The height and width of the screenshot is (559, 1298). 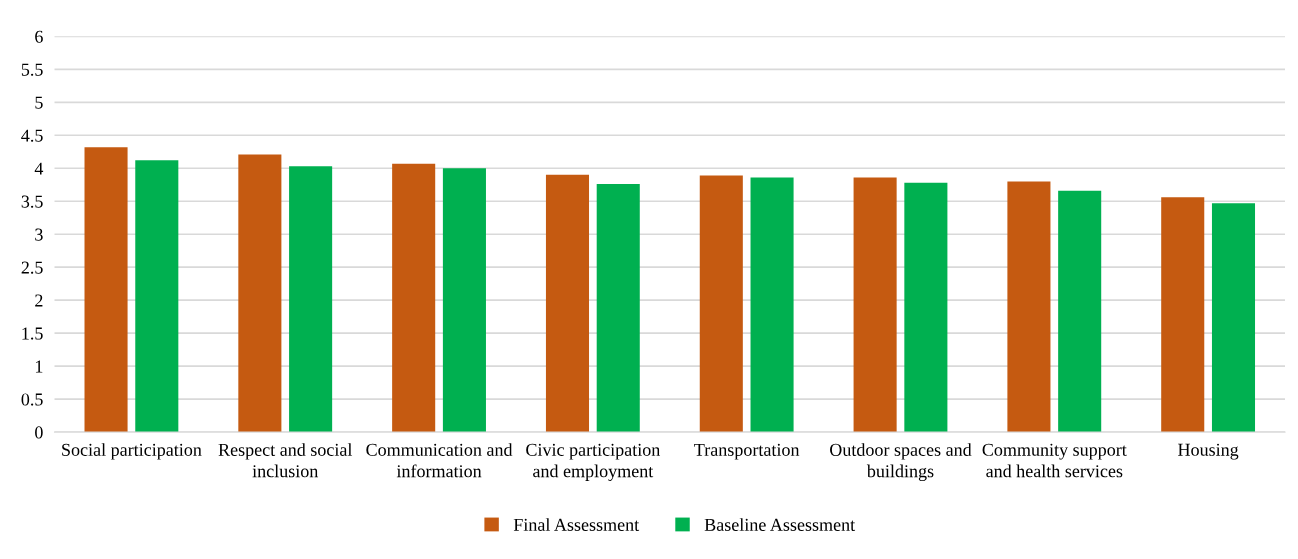 What do you see at coordinates (901, 462) in the screenshot?
I see `x-tick-label: Outdoor spaces and buildings` at bounding box center [901, 462].